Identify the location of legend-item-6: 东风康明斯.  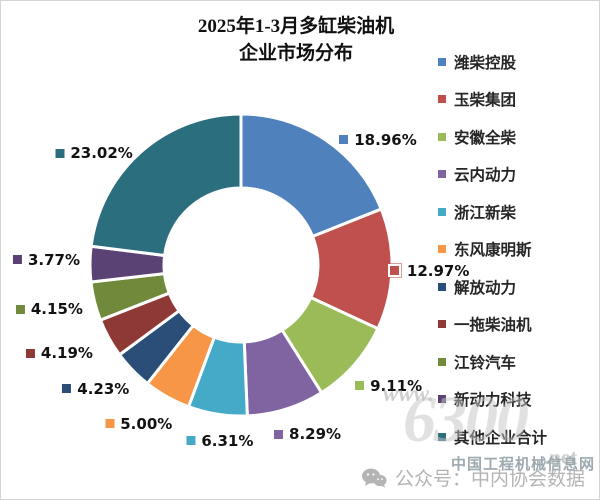
(492, 250).